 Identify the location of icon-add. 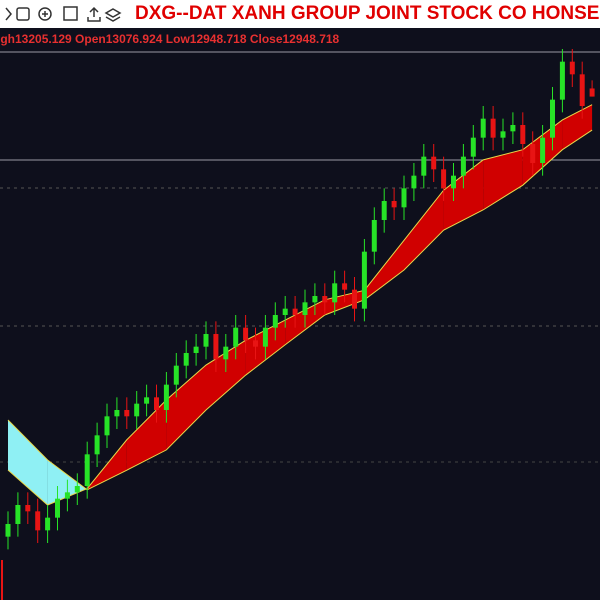
(45, 14).